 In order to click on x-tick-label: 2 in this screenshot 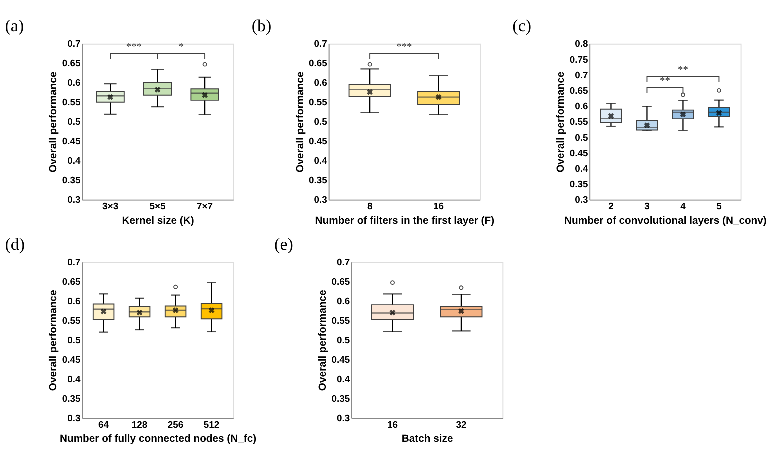, I will do `click(611, 207)`.